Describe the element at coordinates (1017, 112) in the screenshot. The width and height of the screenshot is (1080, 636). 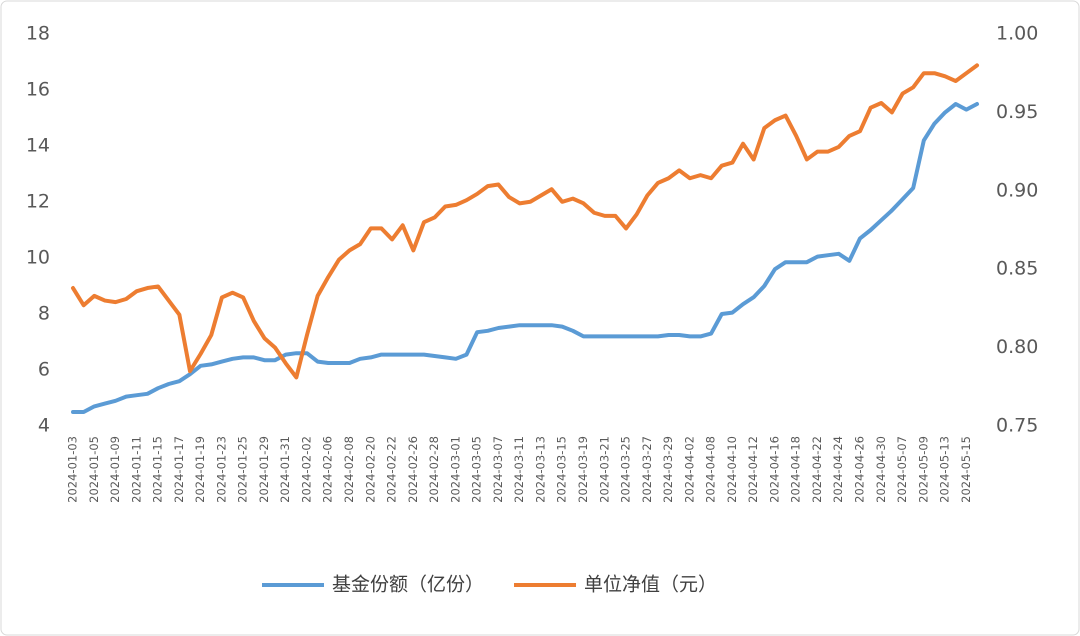
I see `y2-tick-label: 0.95` at that location.